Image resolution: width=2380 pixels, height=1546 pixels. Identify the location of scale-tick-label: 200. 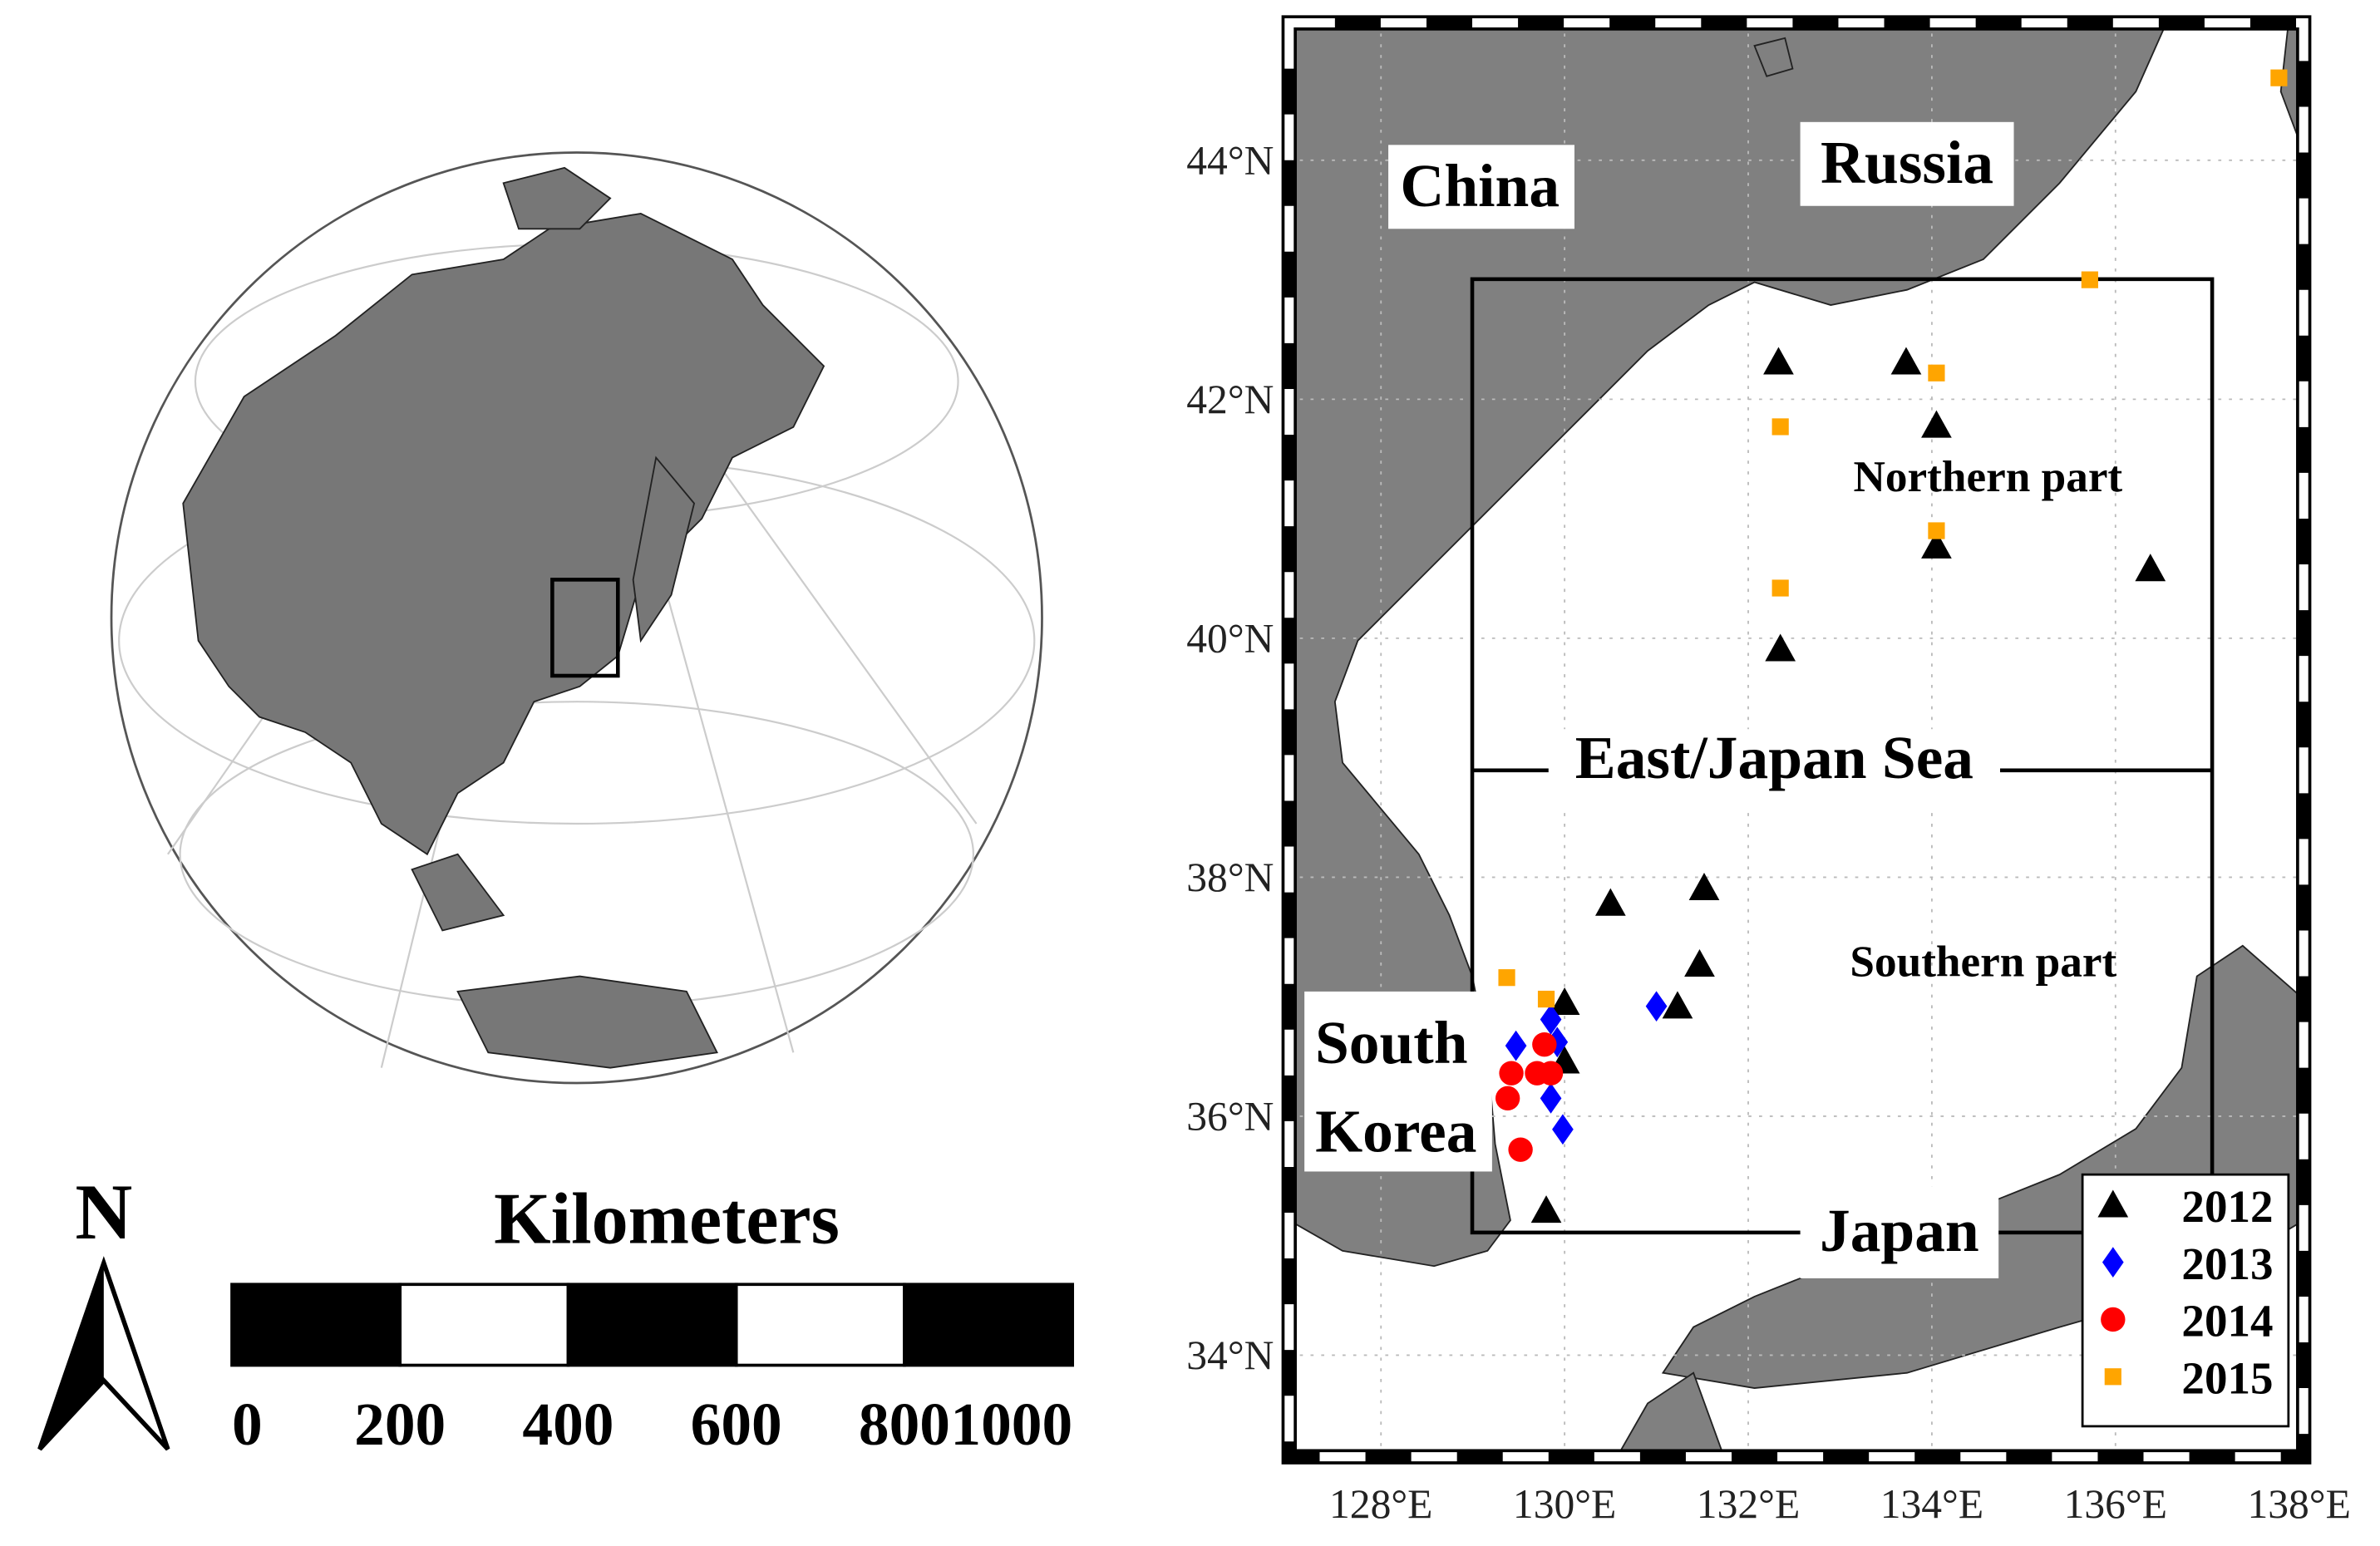
(400, 1424).